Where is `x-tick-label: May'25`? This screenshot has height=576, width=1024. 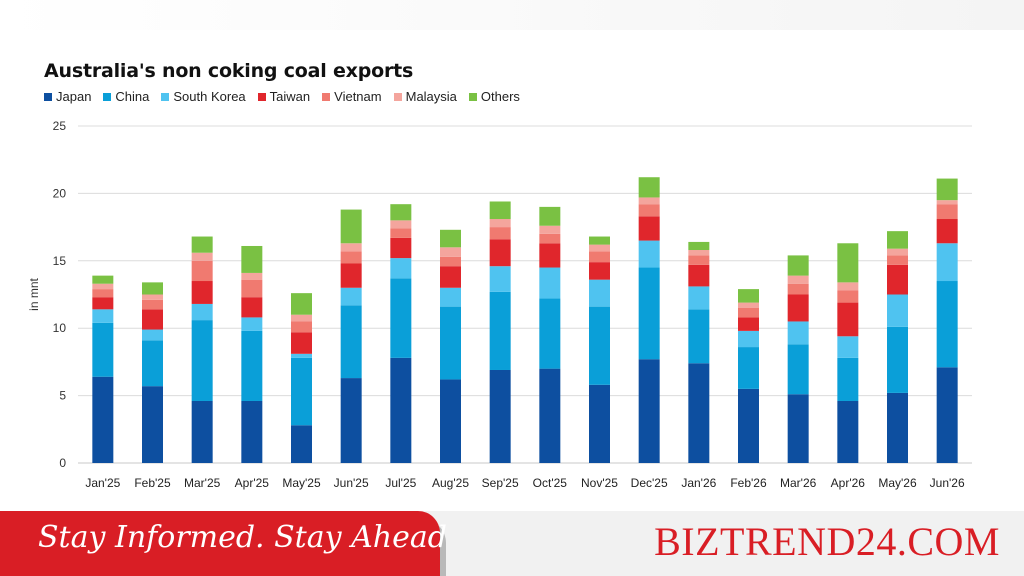 x-tick-label: May'25 is located at coordinates (301, 483).